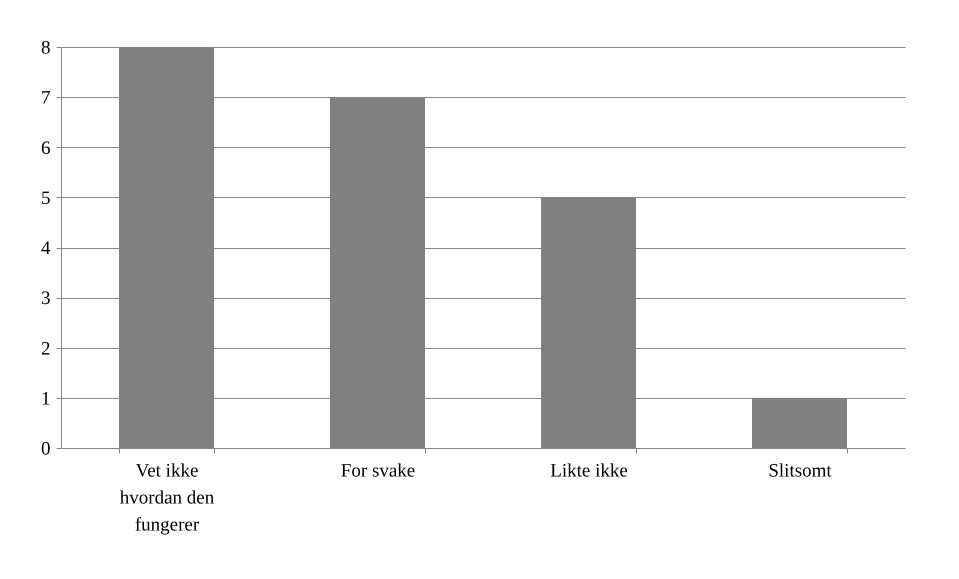 This screenshot has height=579, width=959. I want to click on y-tick-label: 5, so click(45, 198).